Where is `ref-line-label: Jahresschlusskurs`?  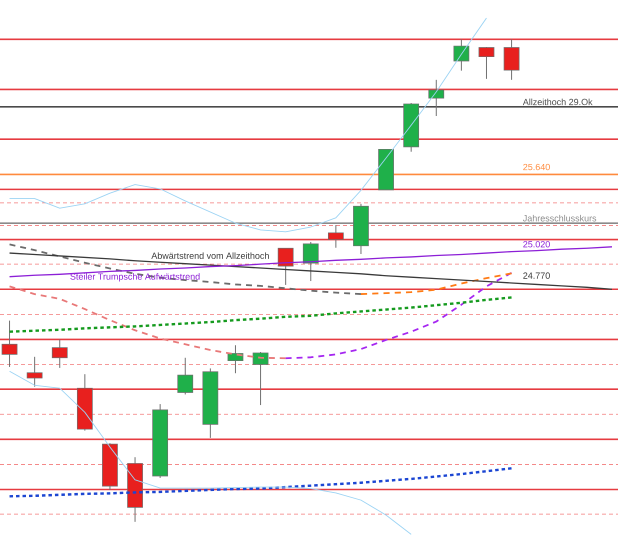 ref-line-label: Jahresschlusskurs is located at coordinates (559, 218).